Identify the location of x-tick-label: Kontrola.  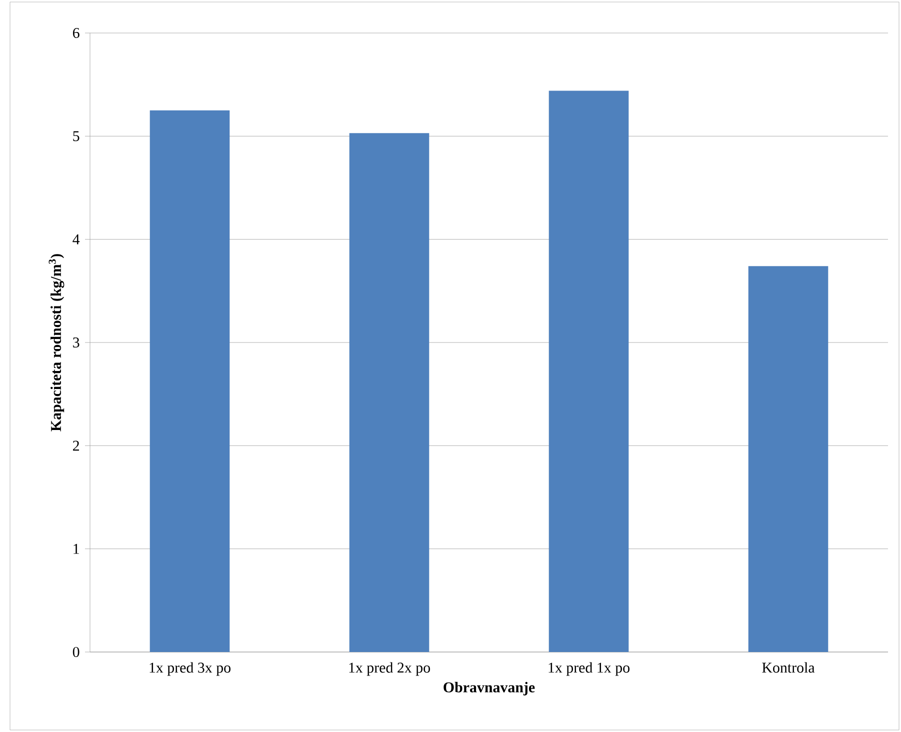
(788, 667).